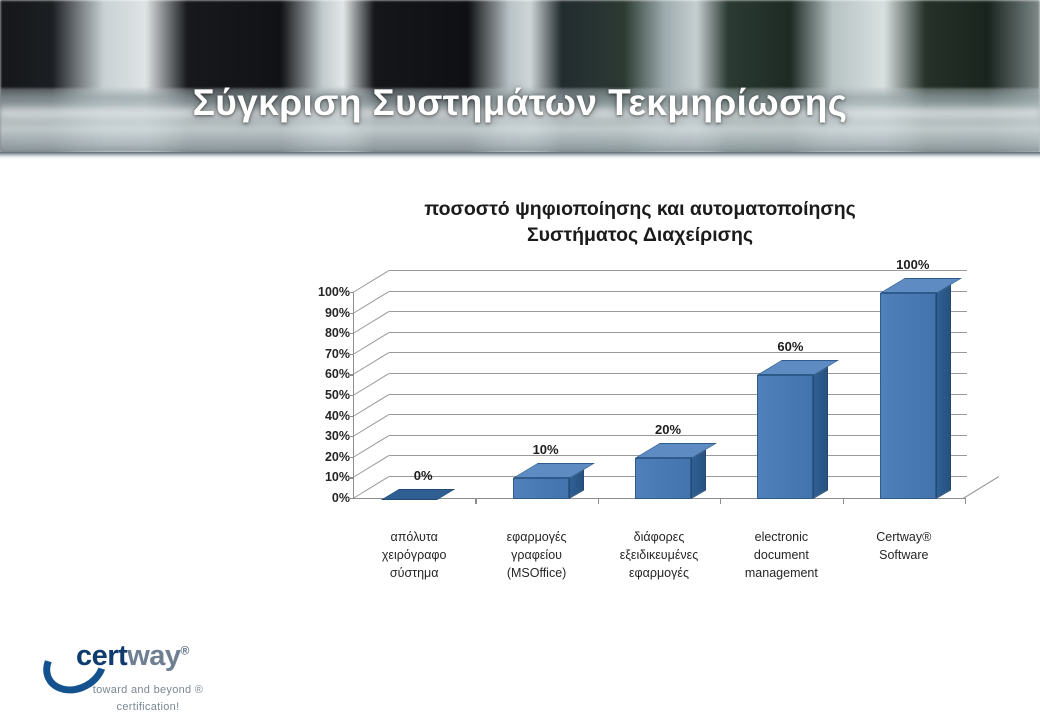  I want to click on bar: 100%, so click(920, 378).